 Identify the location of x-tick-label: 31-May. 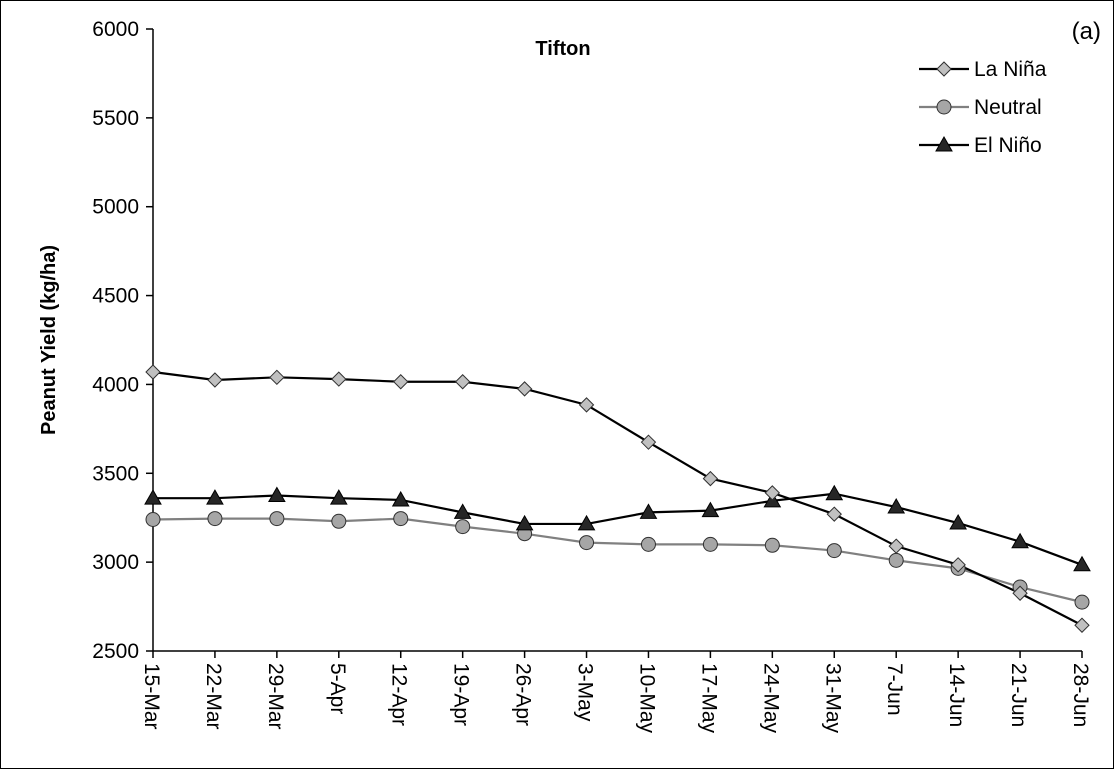
(832, 698).